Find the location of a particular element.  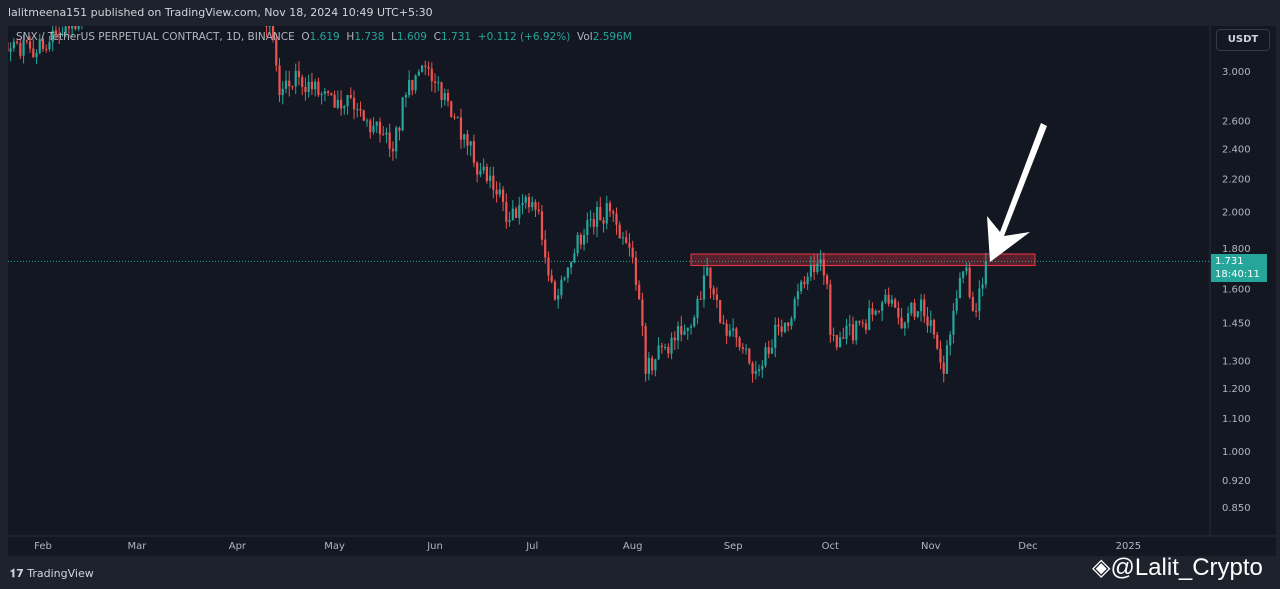

y-tick-label: 1.800 is located at coordinates (1236, 249).